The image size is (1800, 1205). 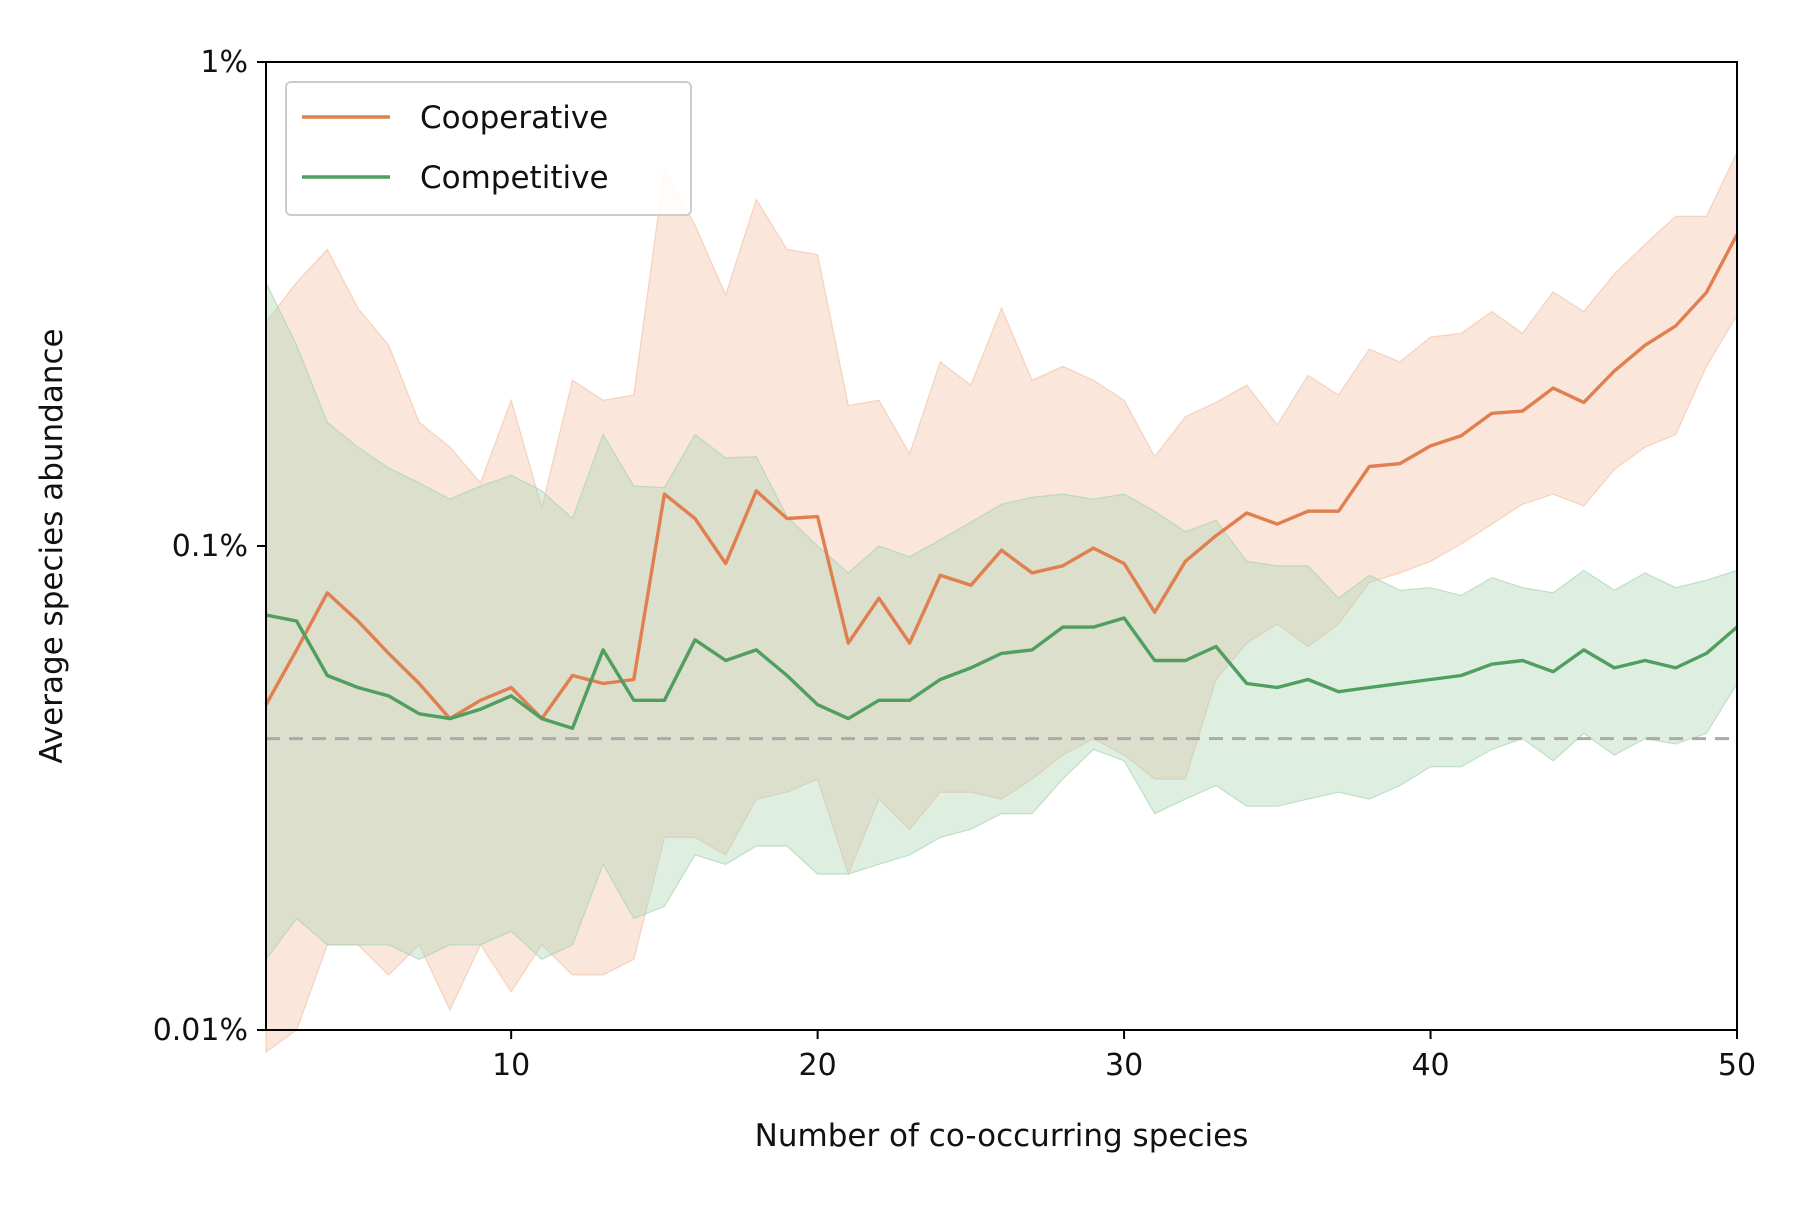 What do you see at coordinates (818, 1065) in the screenshot?
I see `x-tick-label: 20` at bounding box center [818, 1065].